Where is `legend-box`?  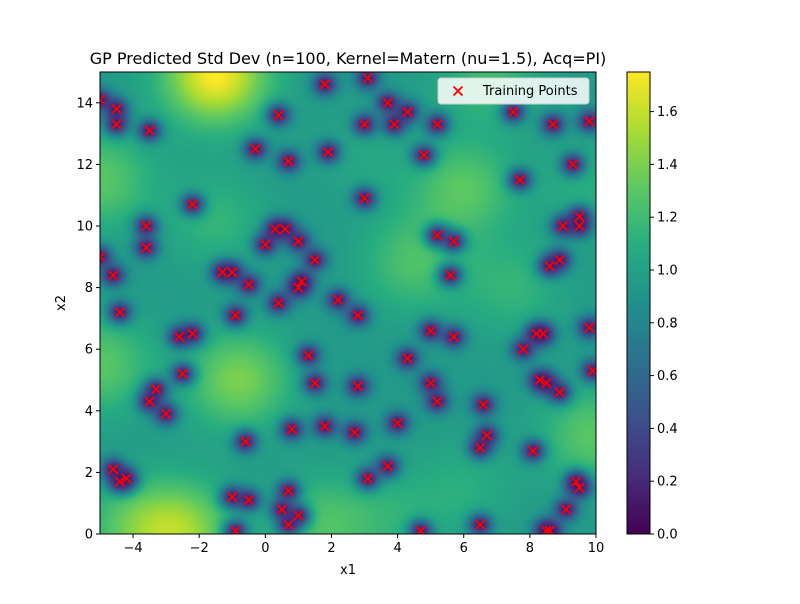
legend-box is located at coordinates (513, 91).